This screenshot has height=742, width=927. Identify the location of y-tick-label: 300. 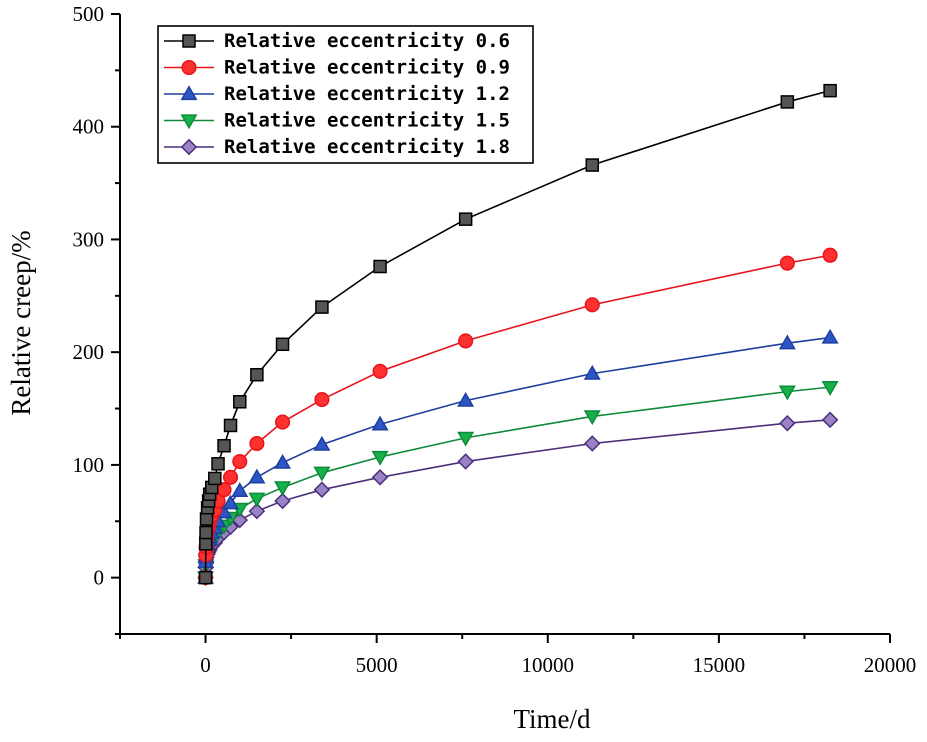
(89, 239).